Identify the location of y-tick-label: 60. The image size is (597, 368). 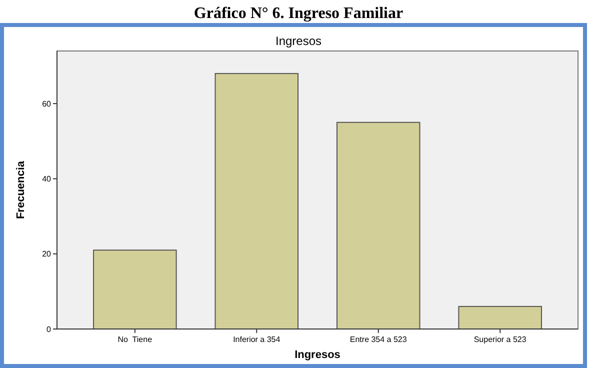
(47, 103).